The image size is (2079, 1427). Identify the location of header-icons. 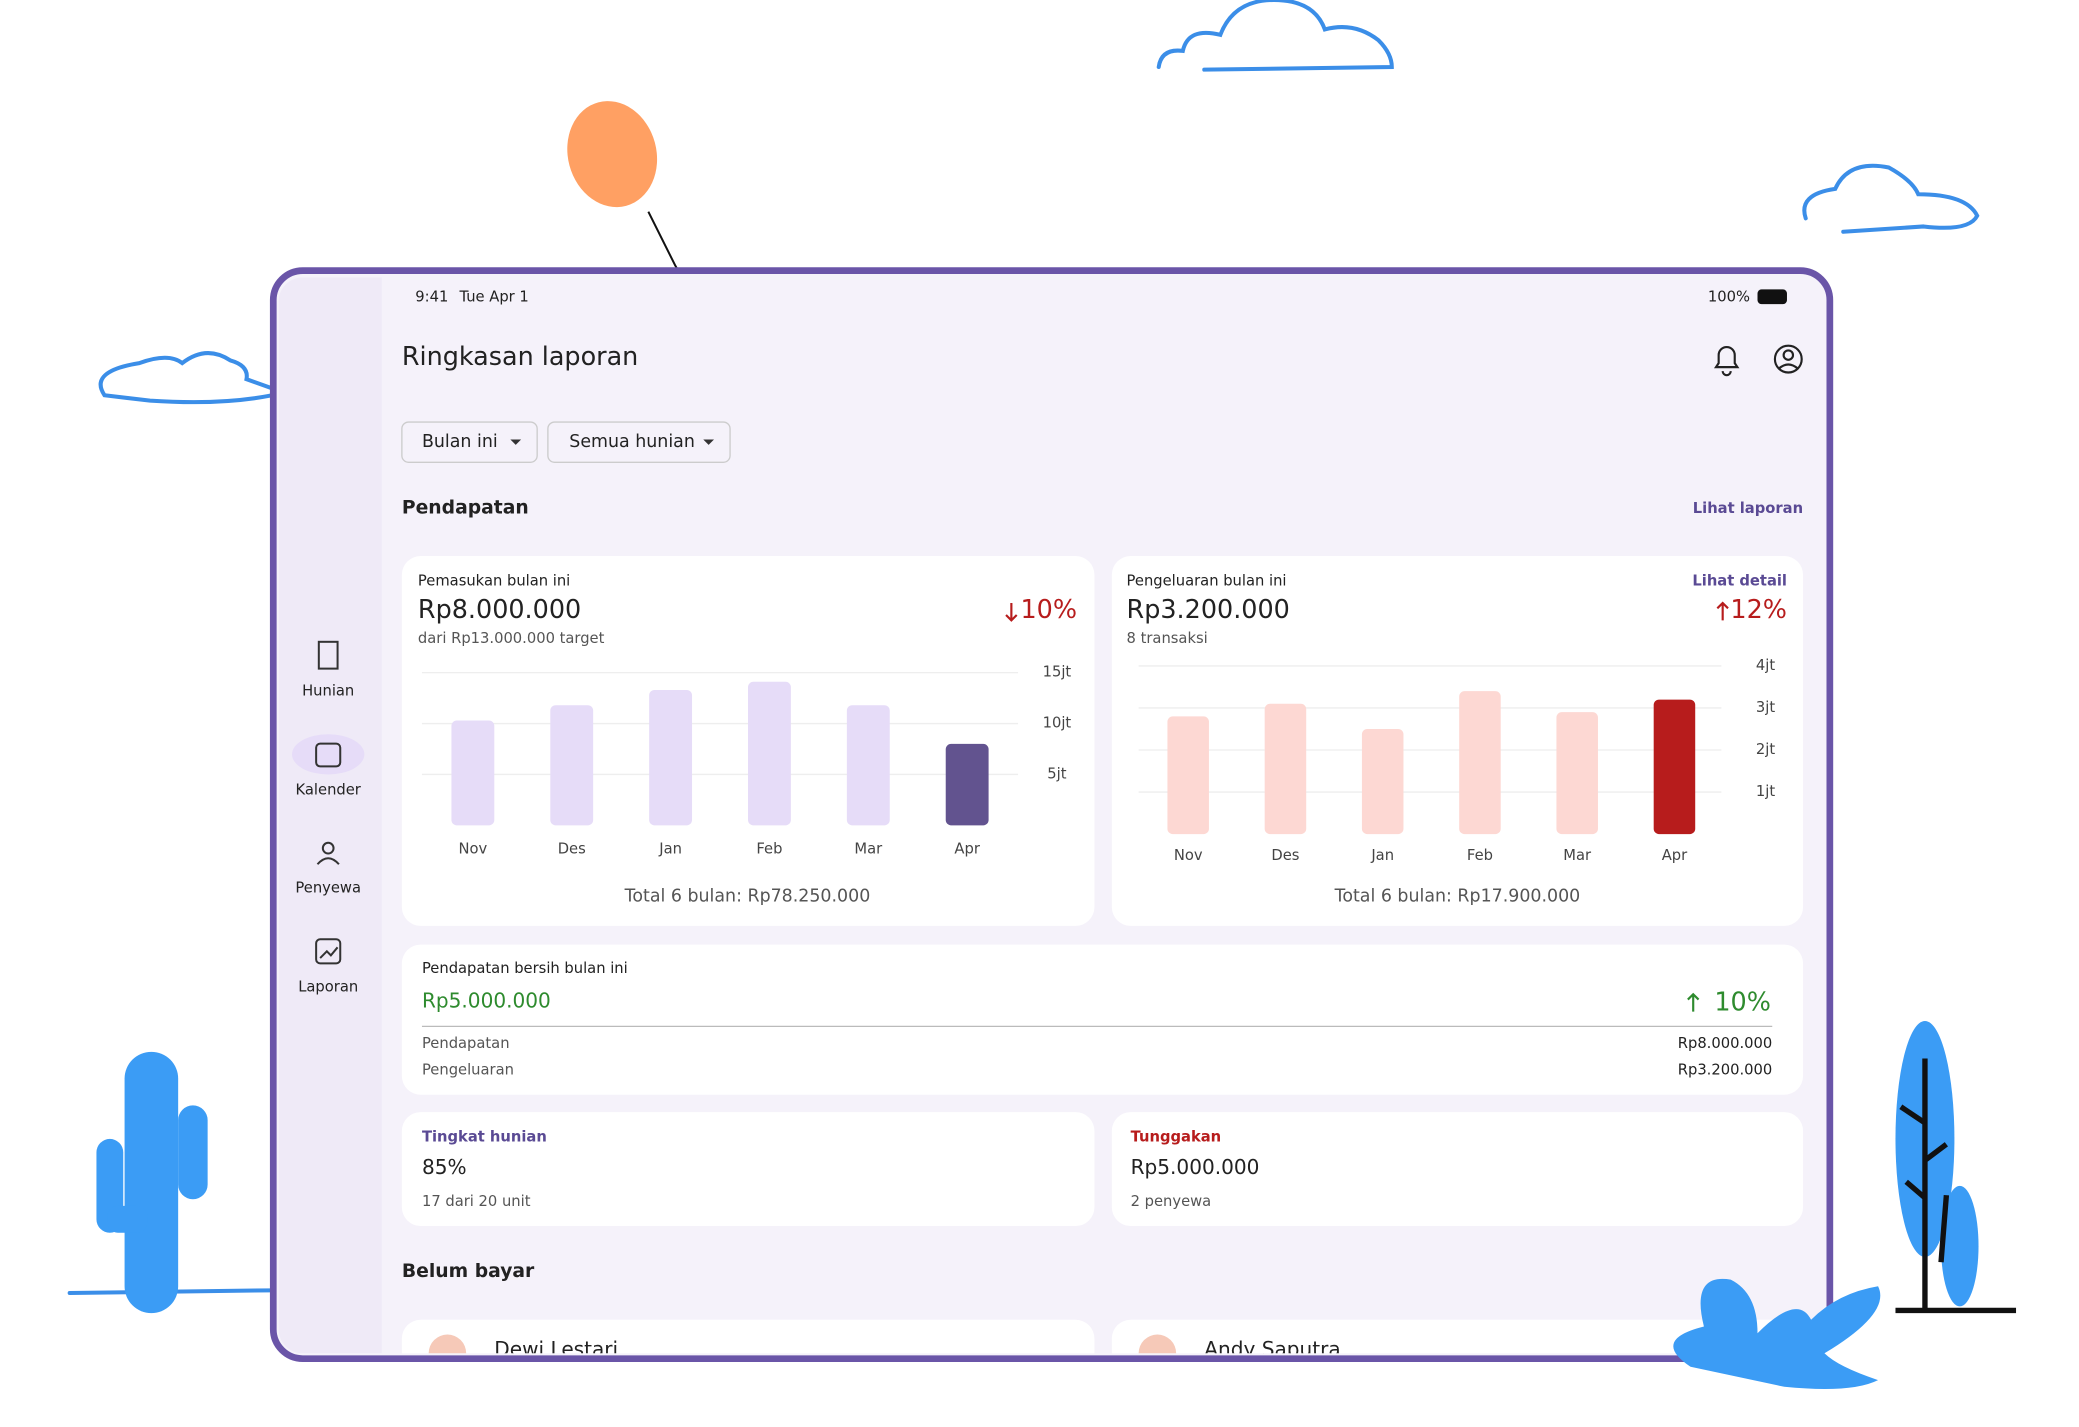
(1758, 360).